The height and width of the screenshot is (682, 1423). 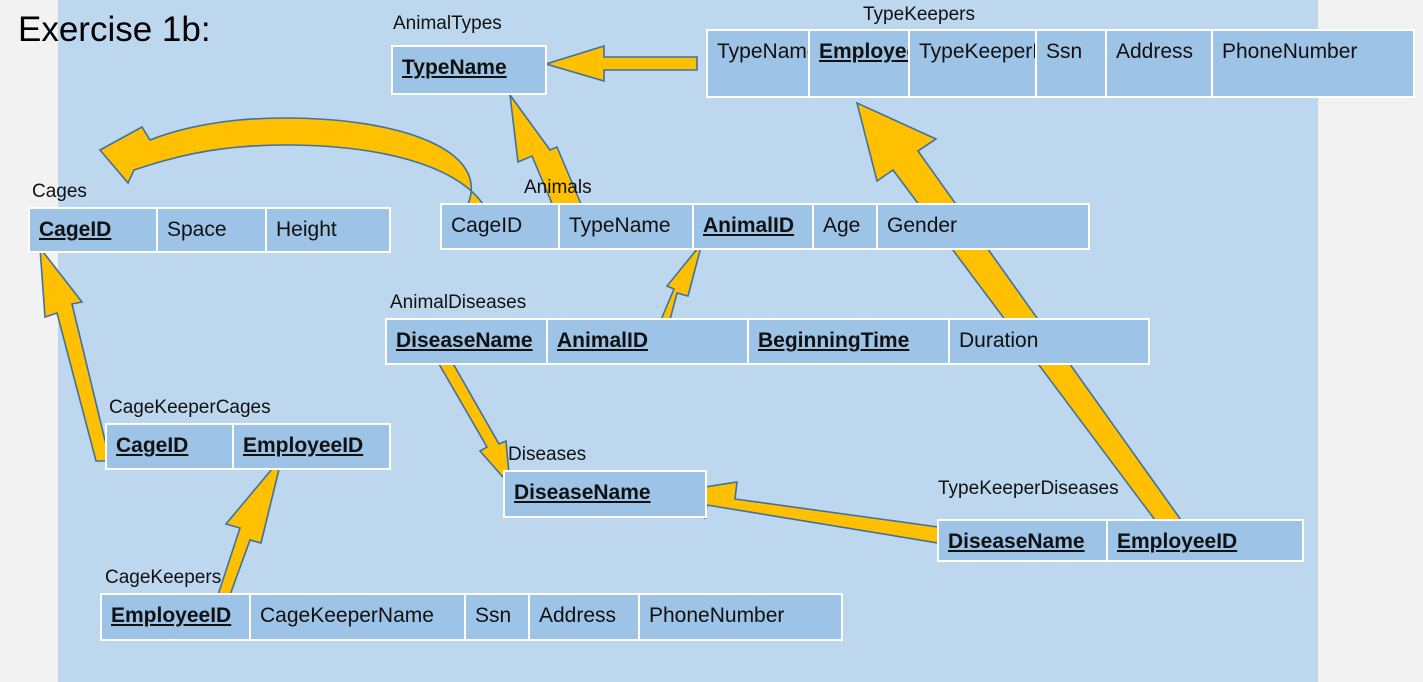 I want to click on table-cages: CageID Space Height, so click(x=209, y=230).